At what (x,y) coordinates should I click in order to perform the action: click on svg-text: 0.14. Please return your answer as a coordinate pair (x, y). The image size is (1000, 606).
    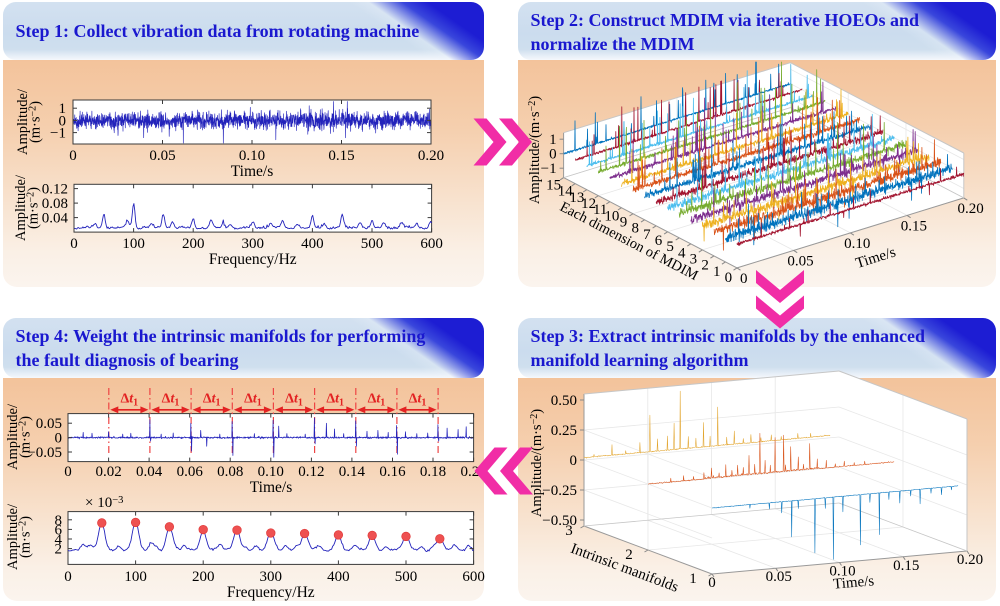
    Looking at the image, I should click on (352, 472).